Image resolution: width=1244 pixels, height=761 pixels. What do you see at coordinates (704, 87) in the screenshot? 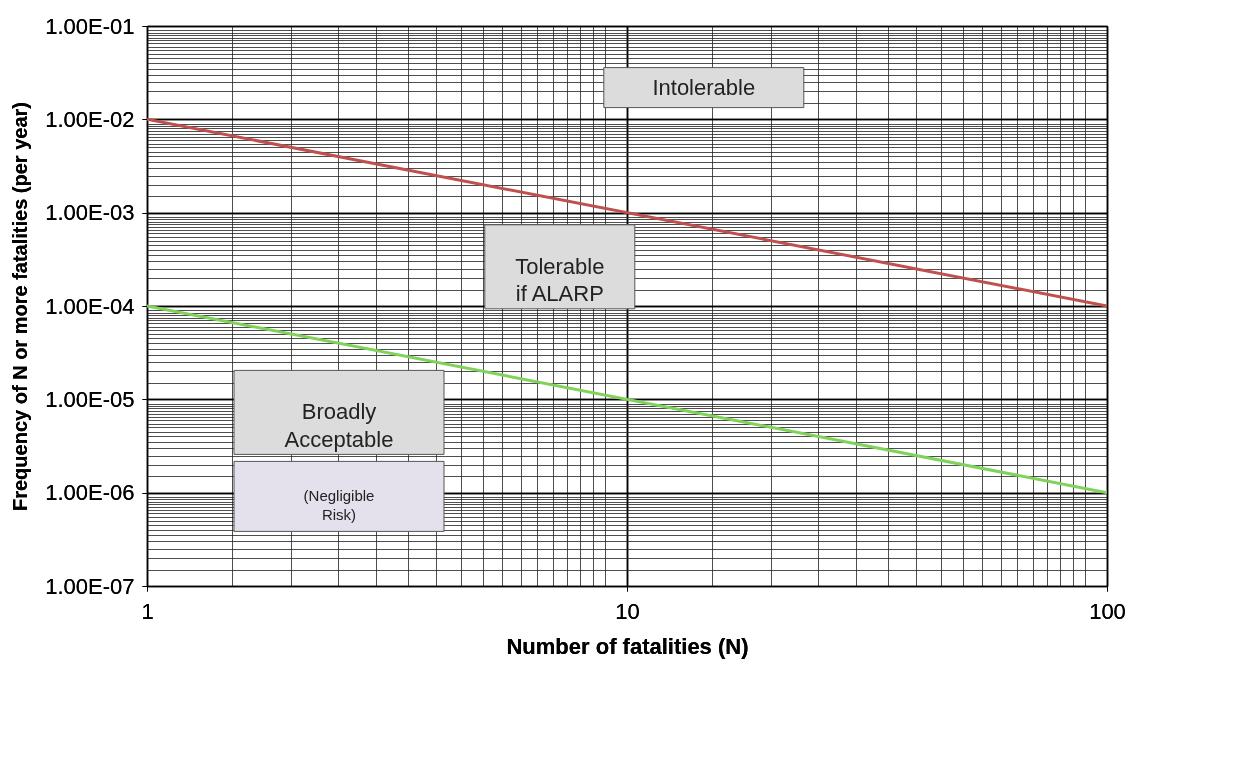
I see `annotation: Intolerable` at bounding box center [704, 87].